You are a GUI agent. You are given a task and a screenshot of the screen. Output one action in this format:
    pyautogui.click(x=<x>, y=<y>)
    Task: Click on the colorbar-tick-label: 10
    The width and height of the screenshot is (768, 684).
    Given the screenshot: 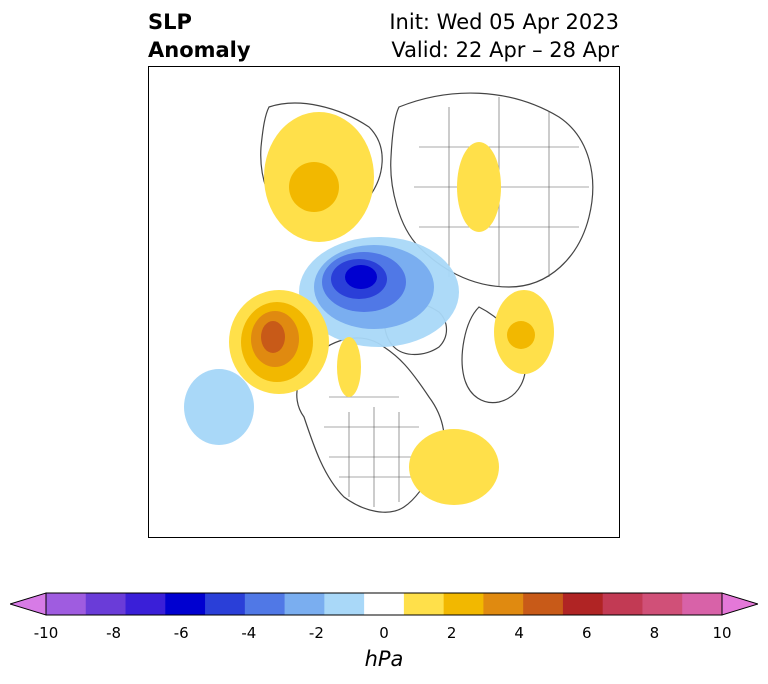 What is the action you would take?
    pyautogui.click(x=722, y=633)
    